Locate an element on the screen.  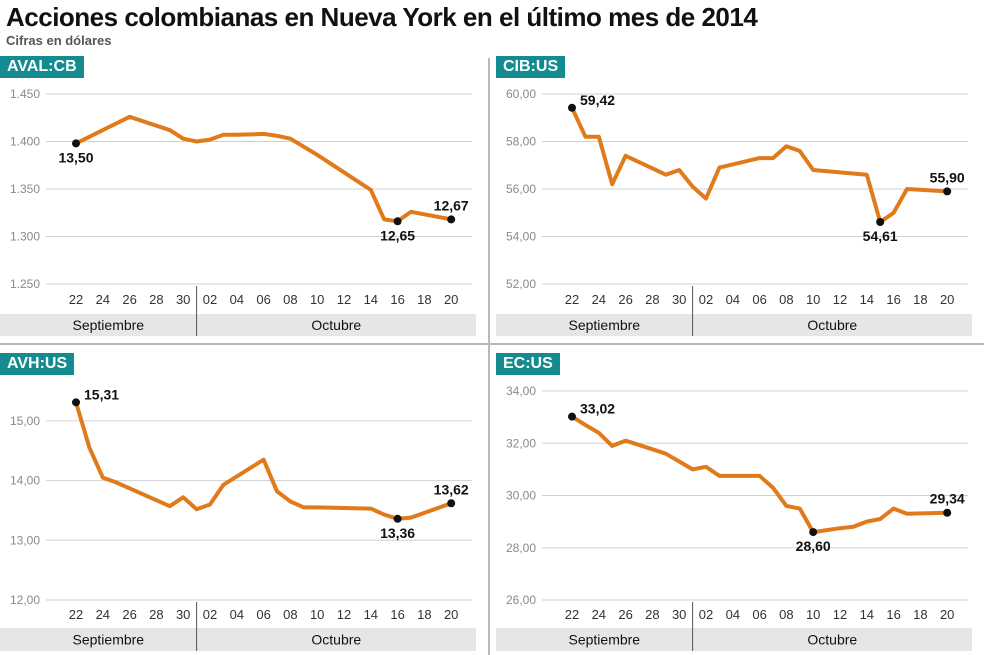
data-label: 54,61 is located at coordinates (880, 236).